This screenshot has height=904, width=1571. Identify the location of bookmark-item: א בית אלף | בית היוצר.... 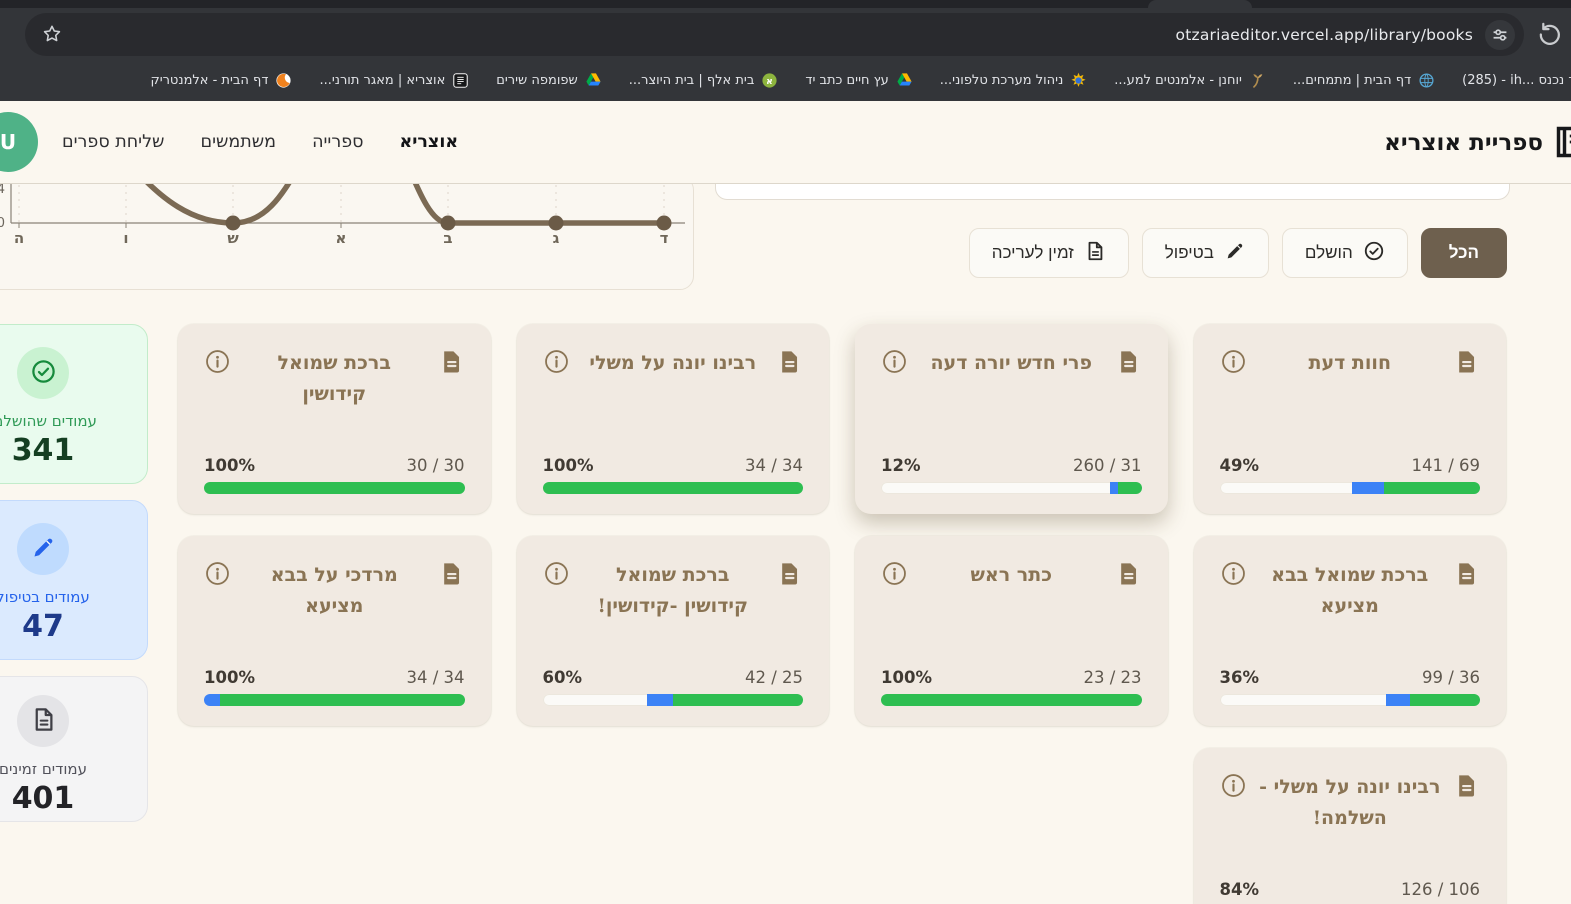
(704, 80).